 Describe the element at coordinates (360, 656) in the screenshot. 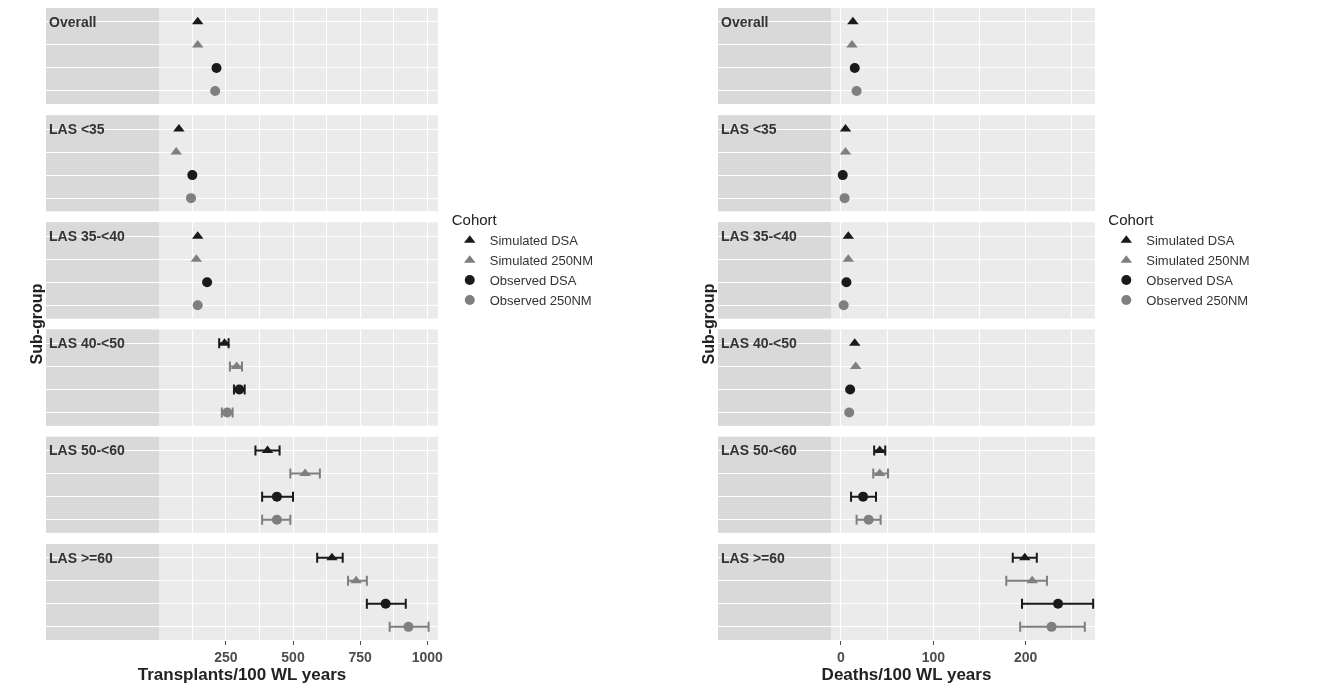

I see `x-tick-label: 750` at that location.